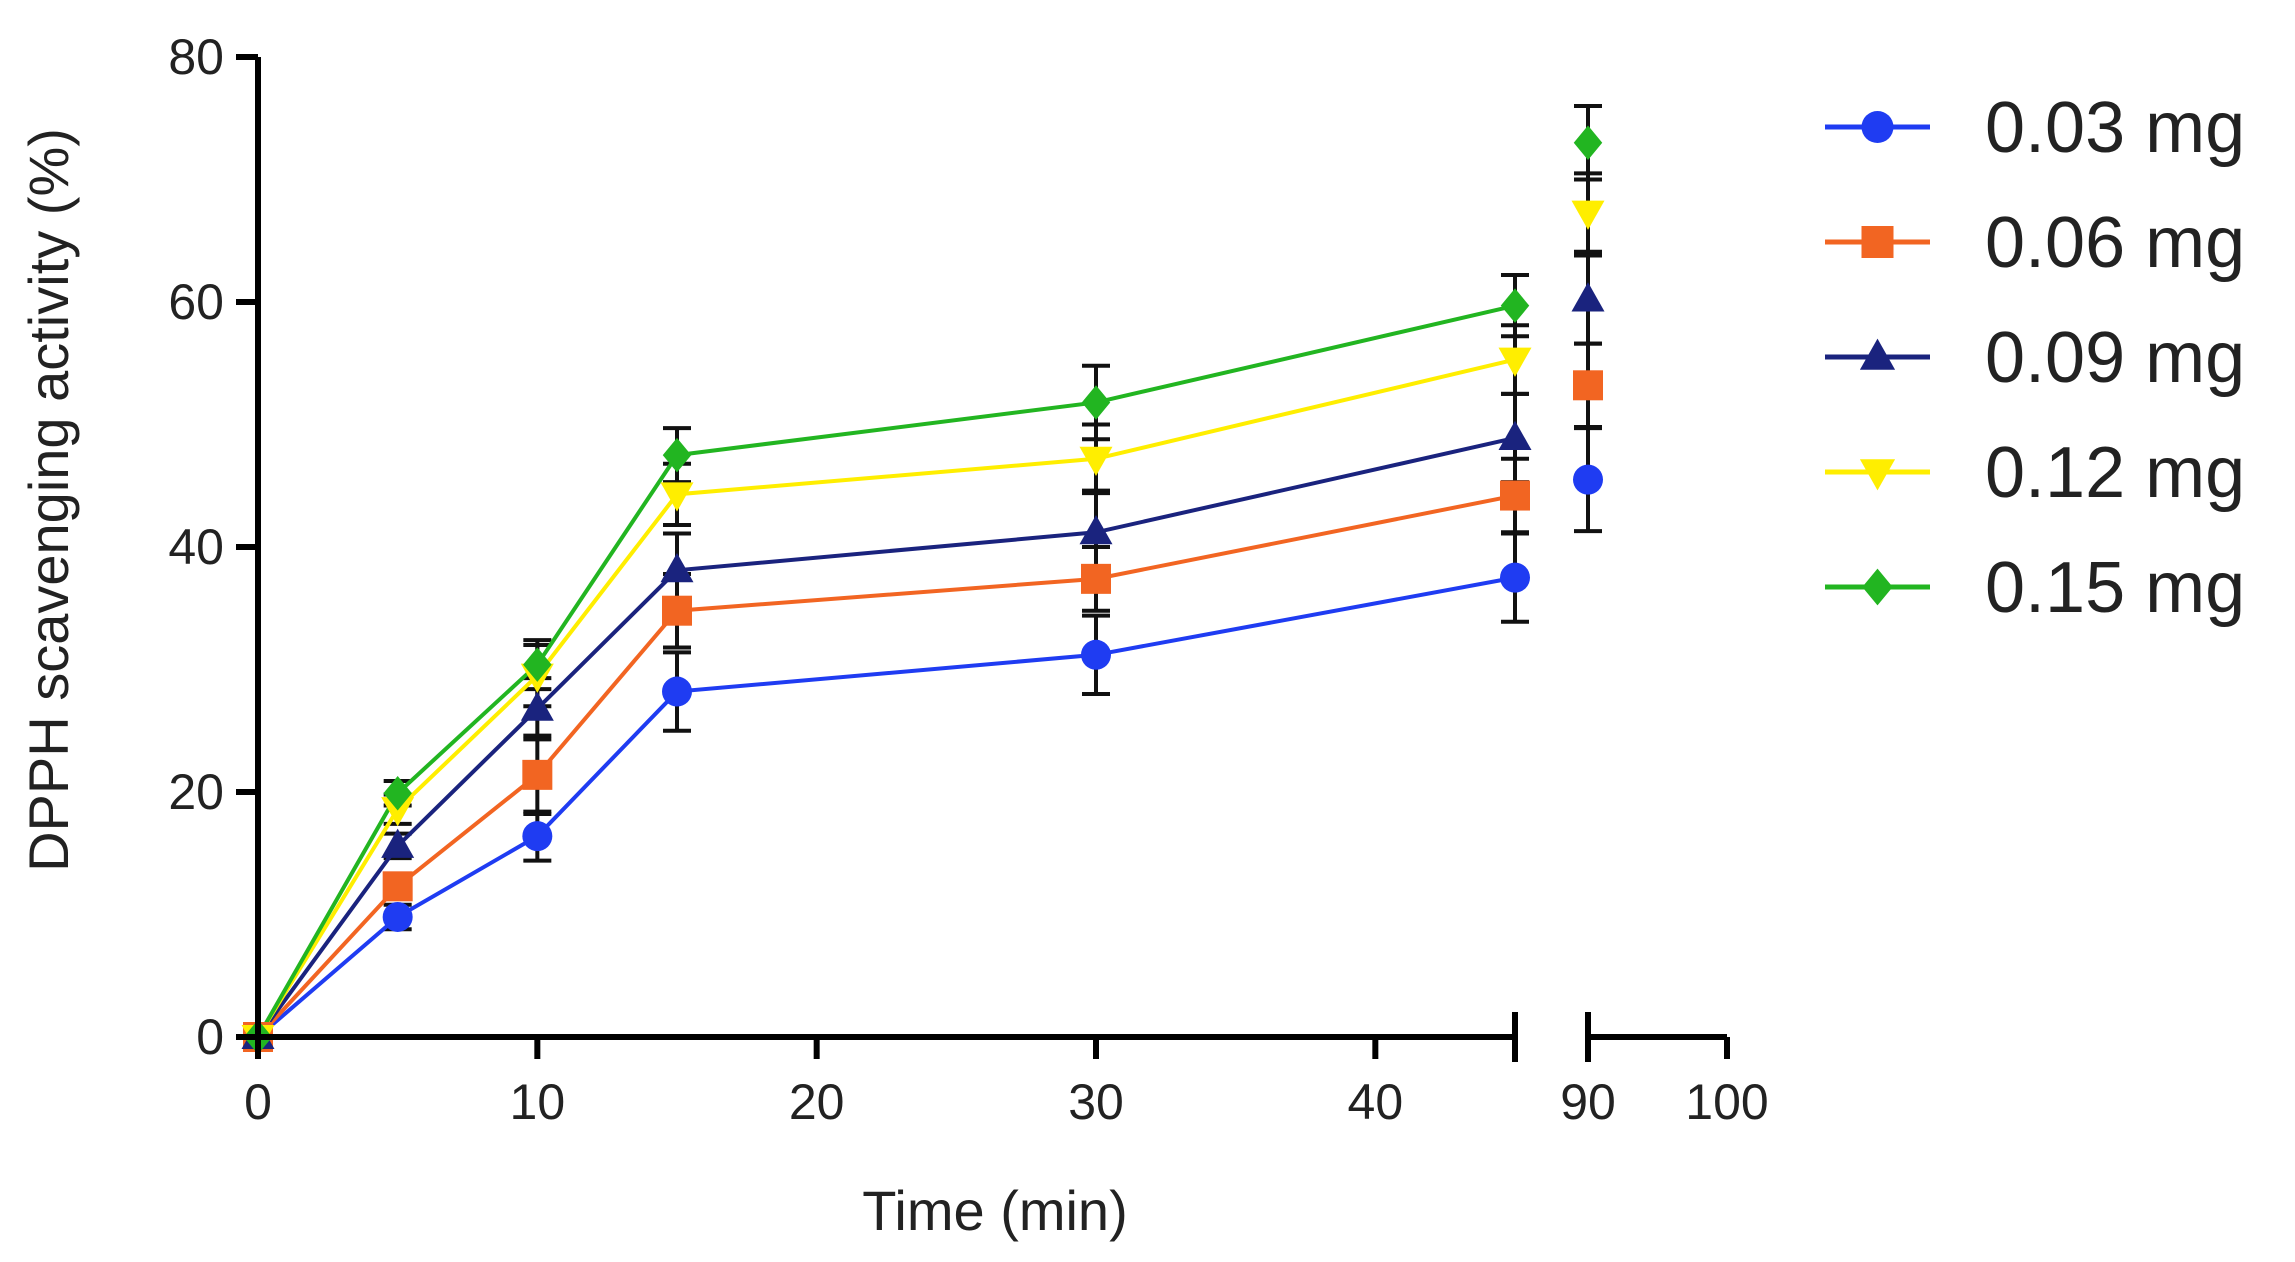  What do you see at coordinates (817, 1102) in the screenshot?
I see `x-tick-label: 20` at bounding box center [817, 1102].